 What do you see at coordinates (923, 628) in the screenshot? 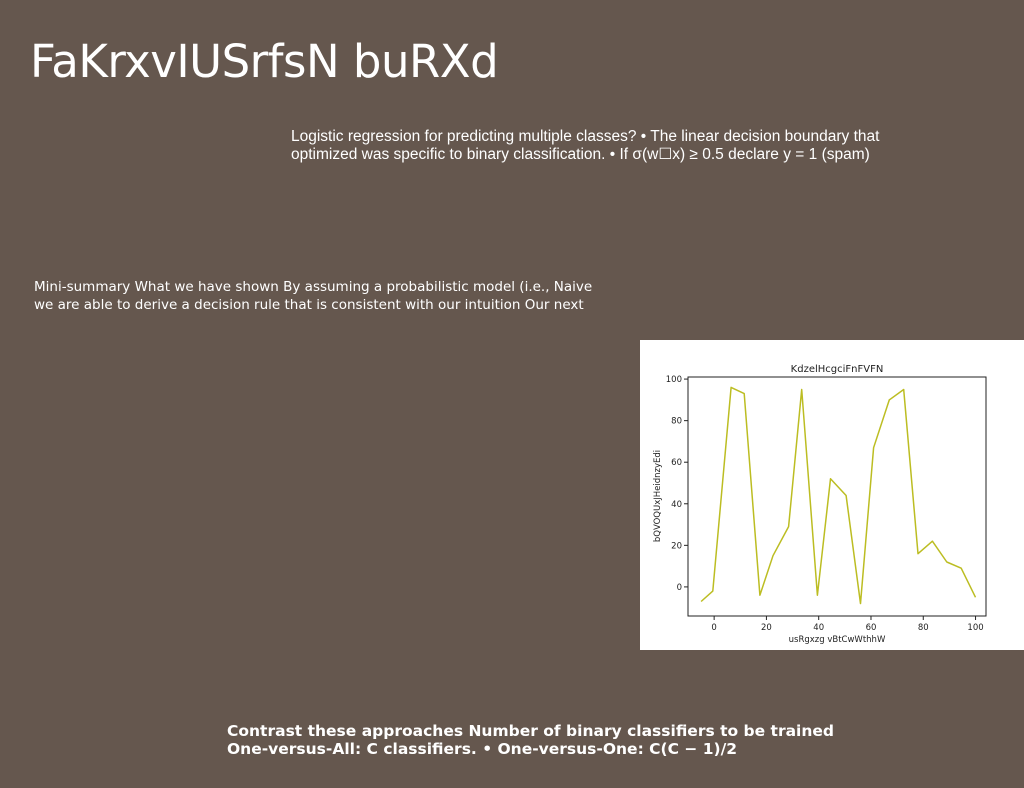
I see `x-tick-label: 80` at bounding box center [923, 628].